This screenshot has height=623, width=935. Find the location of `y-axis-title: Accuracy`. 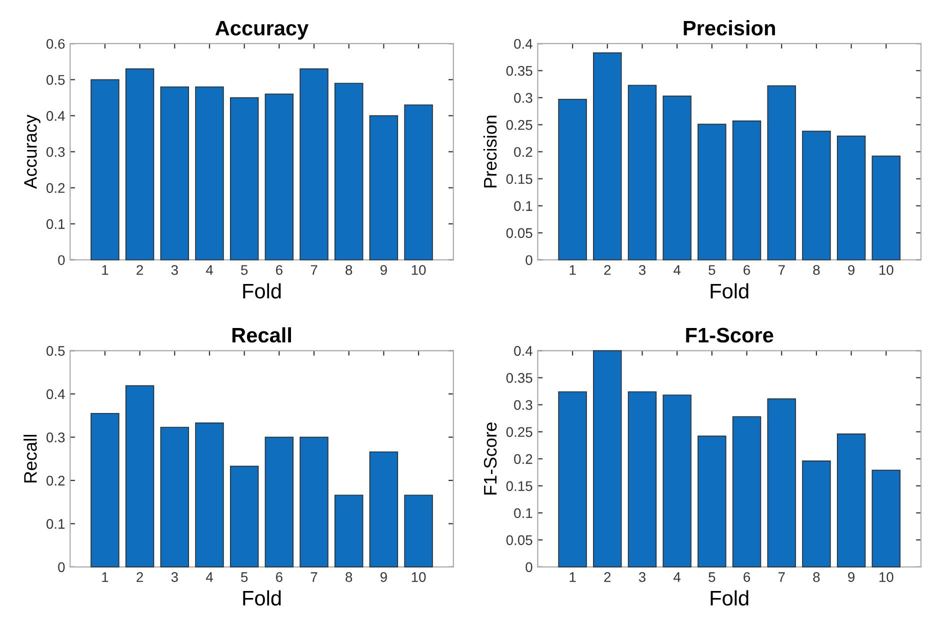

y-axis-title: Accuracy is located at coordinates (32, 151).